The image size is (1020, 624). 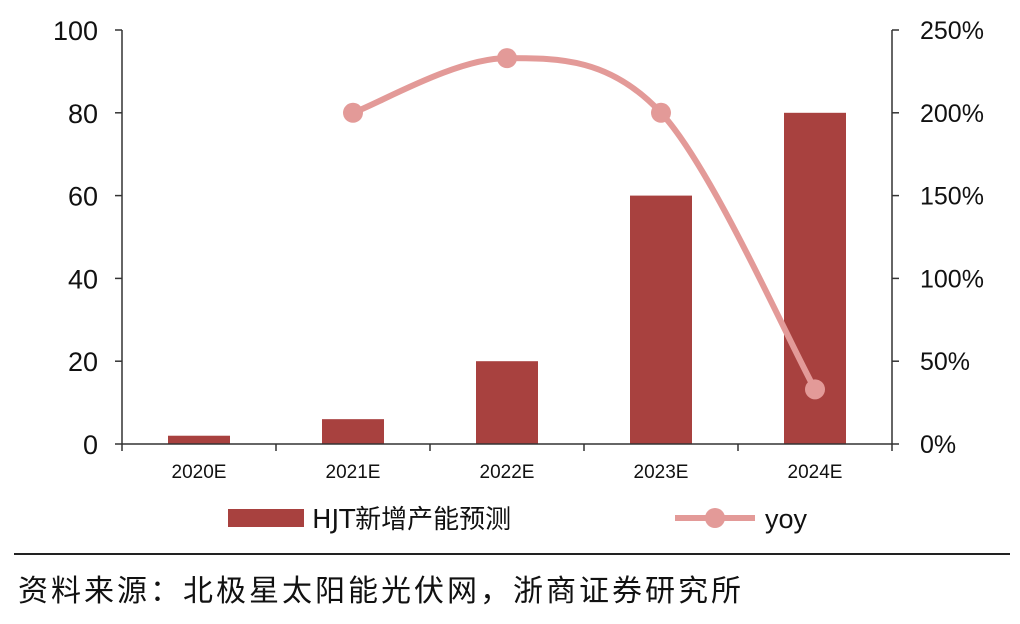 I want to click on legend-line-label: yoy, so click(x=786, y=519).